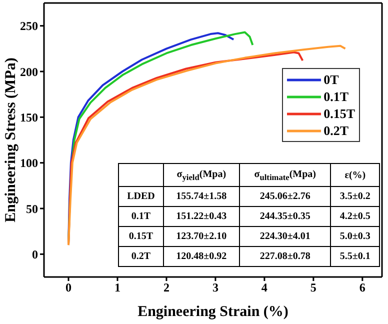 The image size is (388, 324). What do you see at coordinates (355, 216) in the screenshot?
I see `annotation: 4.2±0.5` at bounding box center [355, 216].